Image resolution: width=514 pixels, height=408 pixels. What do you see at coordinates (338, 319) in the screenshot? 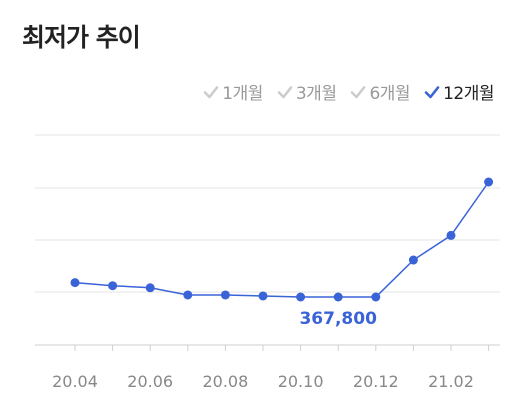
I see `lowest-price-label: 367,800` at bounding box center [338, 319].